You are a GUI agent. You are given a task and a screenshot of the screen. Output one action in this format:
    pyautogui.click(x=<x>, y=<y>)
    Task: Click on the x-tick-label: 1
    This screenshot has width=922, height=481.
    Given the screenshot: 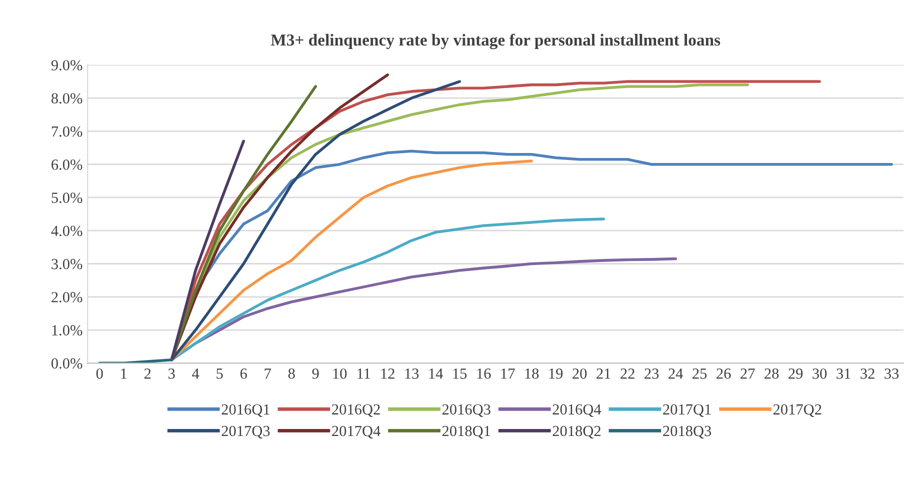 What is the action you would take?
    pyautogui.click(x=123, y=373)
    